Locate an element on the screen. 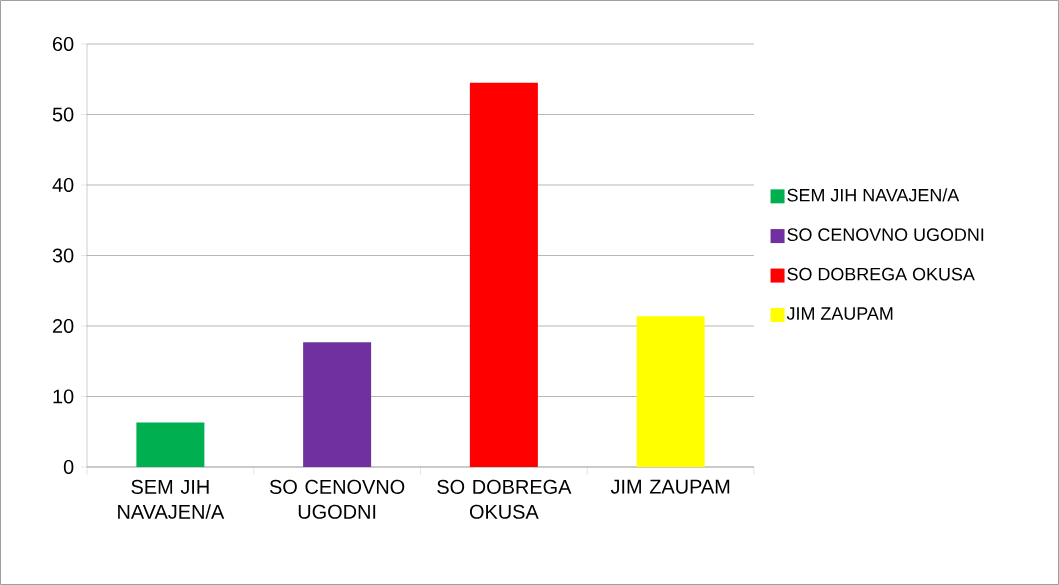 The width and height of the screenshot is (1059, 585). y-tick-label: 30 is located at coordinates (63, 255).